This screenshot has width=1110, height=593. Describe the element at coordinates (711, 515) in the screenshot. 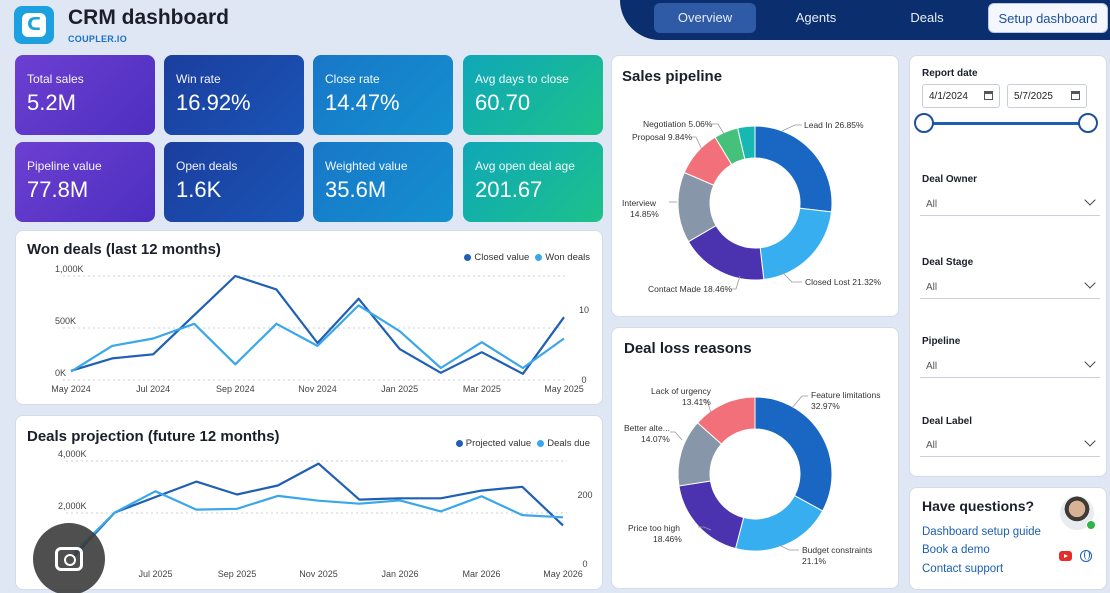

I see `slice-price-too-high` at that location.